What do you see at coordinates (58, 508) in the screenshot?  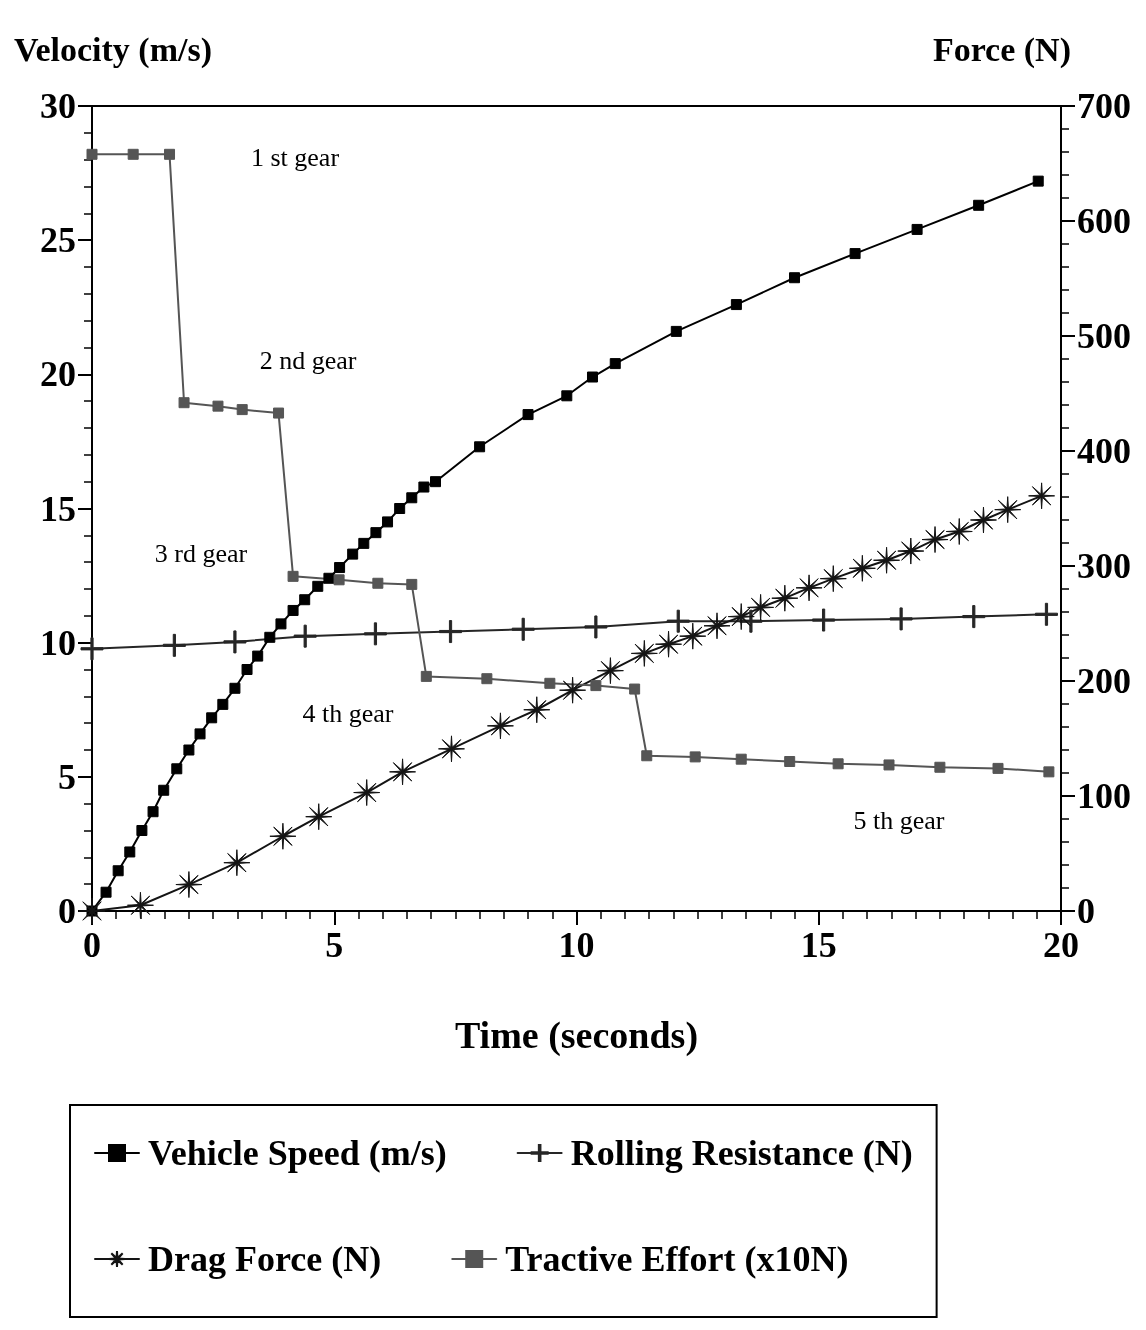 I see `y-tick-label: 15` at bounding box center [58, 508].